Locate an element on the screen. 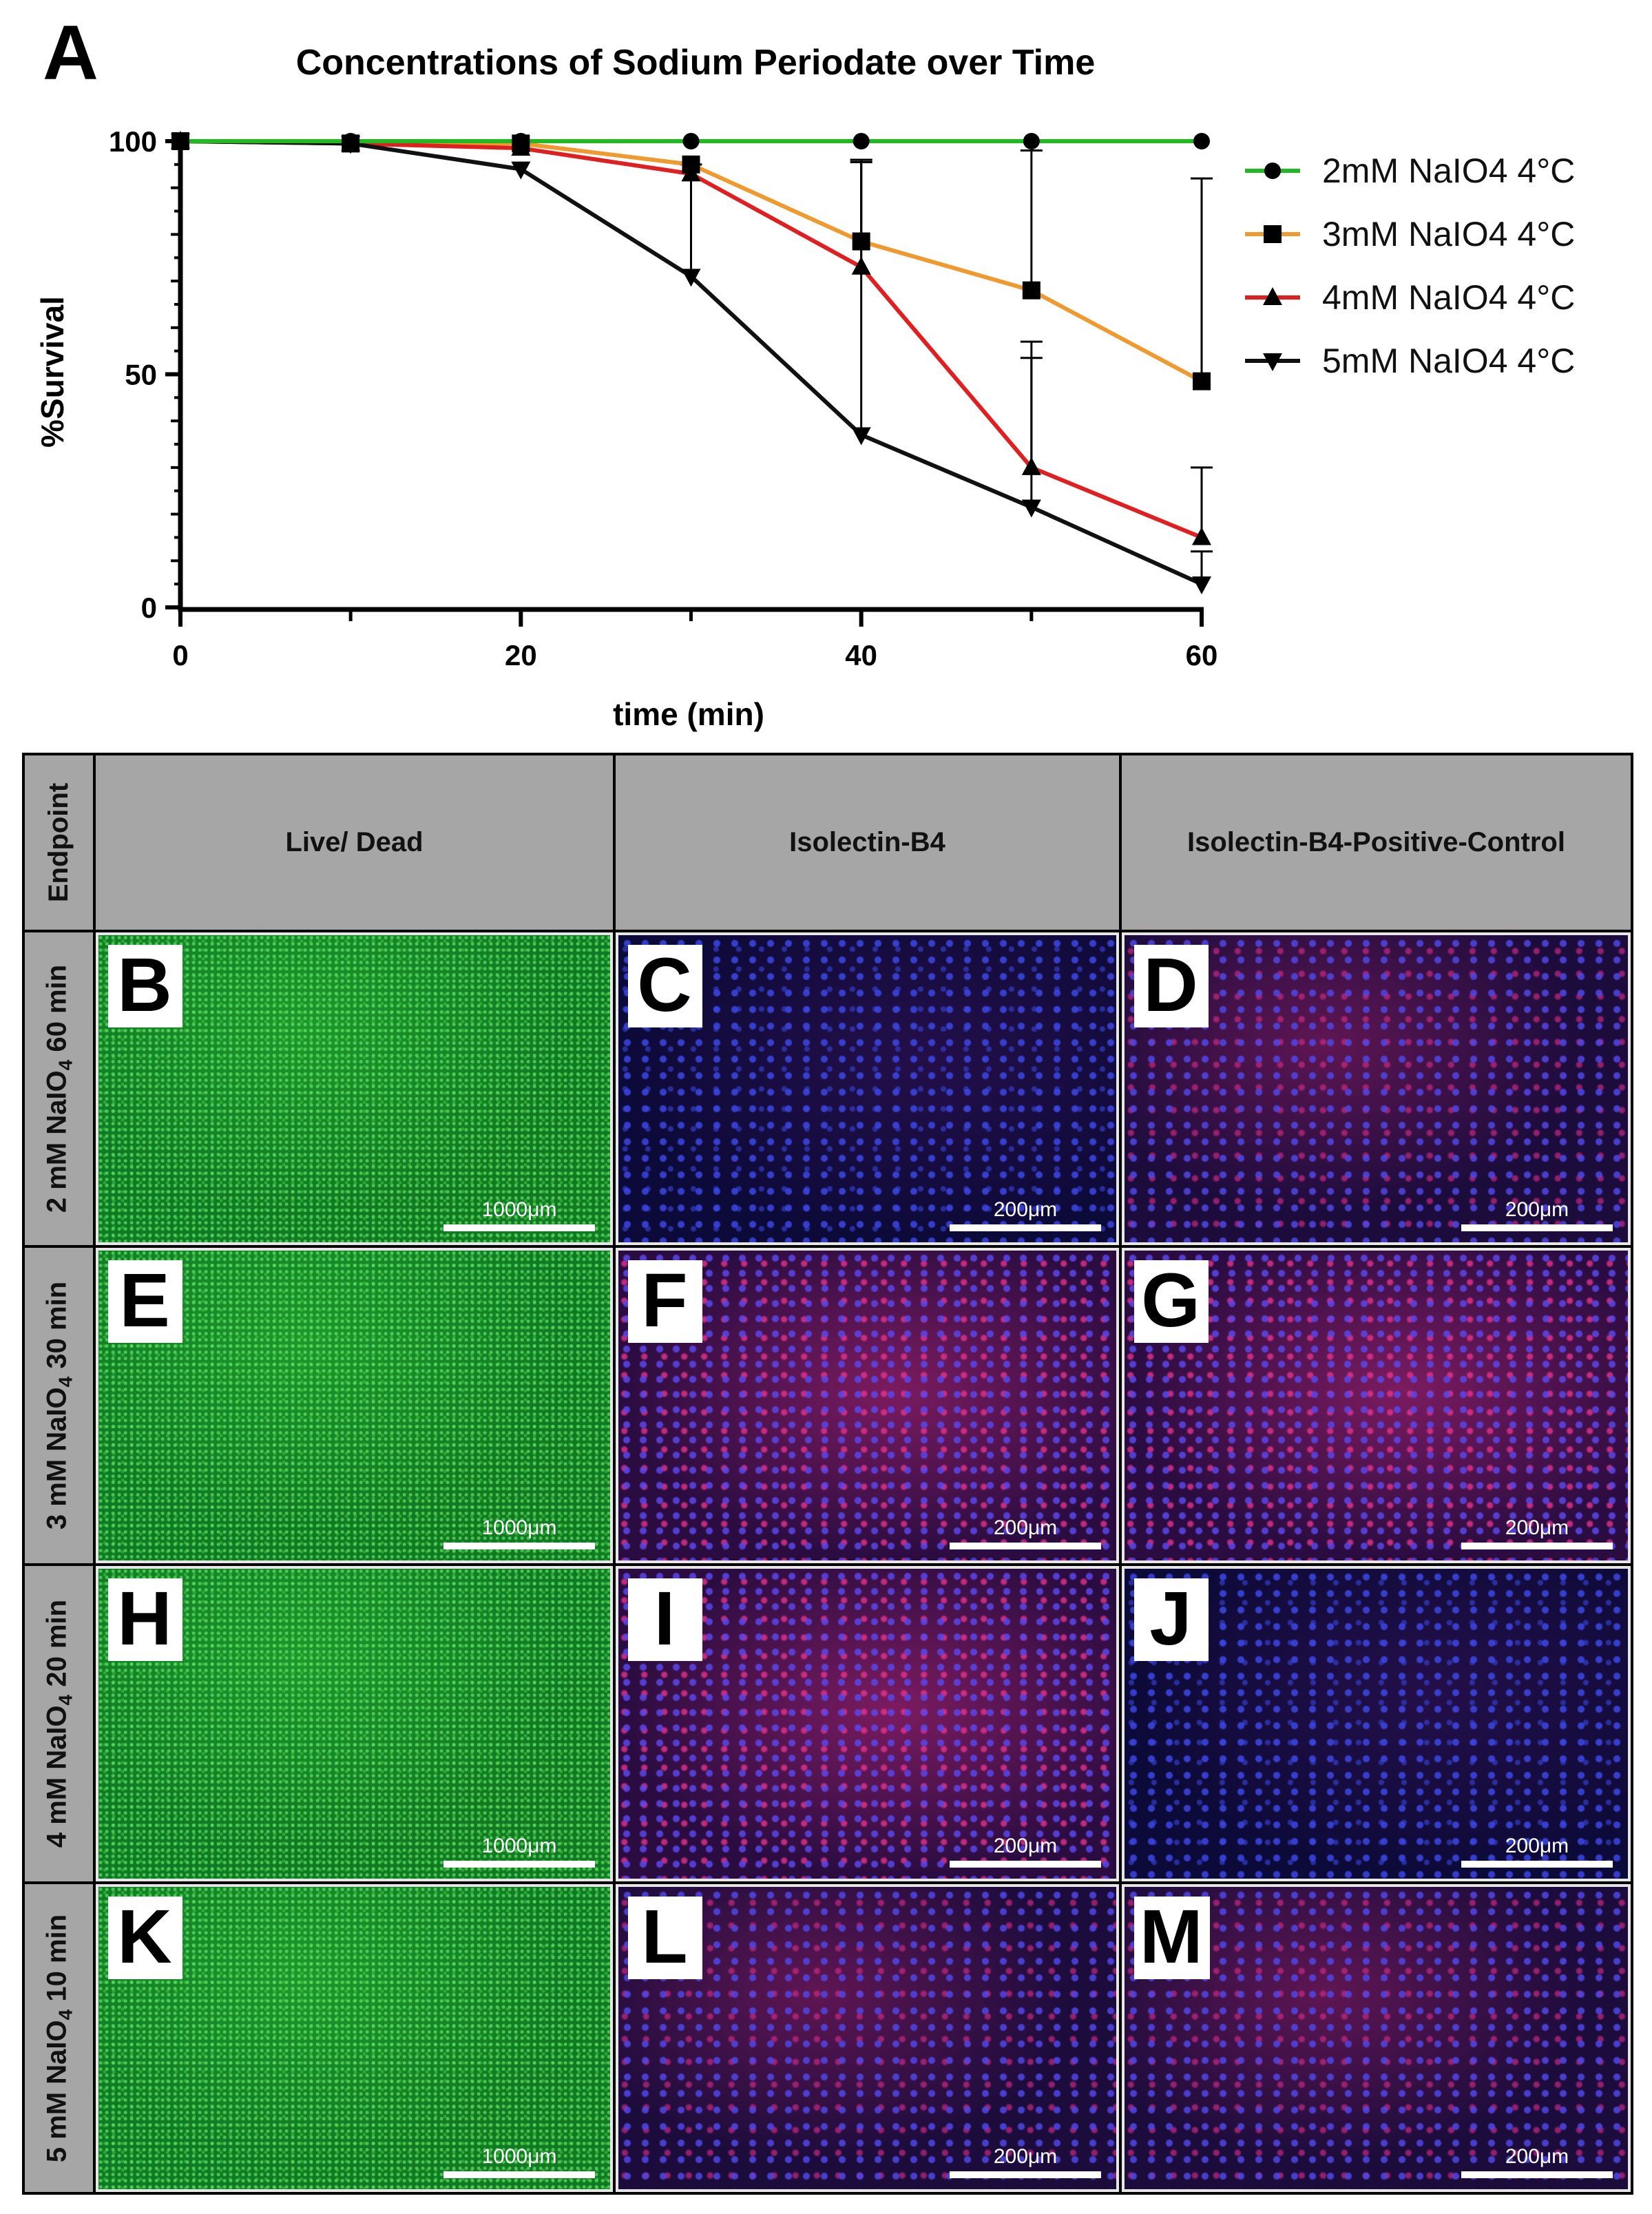  row-header-text: 4 mM NaIO4 20 min is located at coordinates (58, 1723).